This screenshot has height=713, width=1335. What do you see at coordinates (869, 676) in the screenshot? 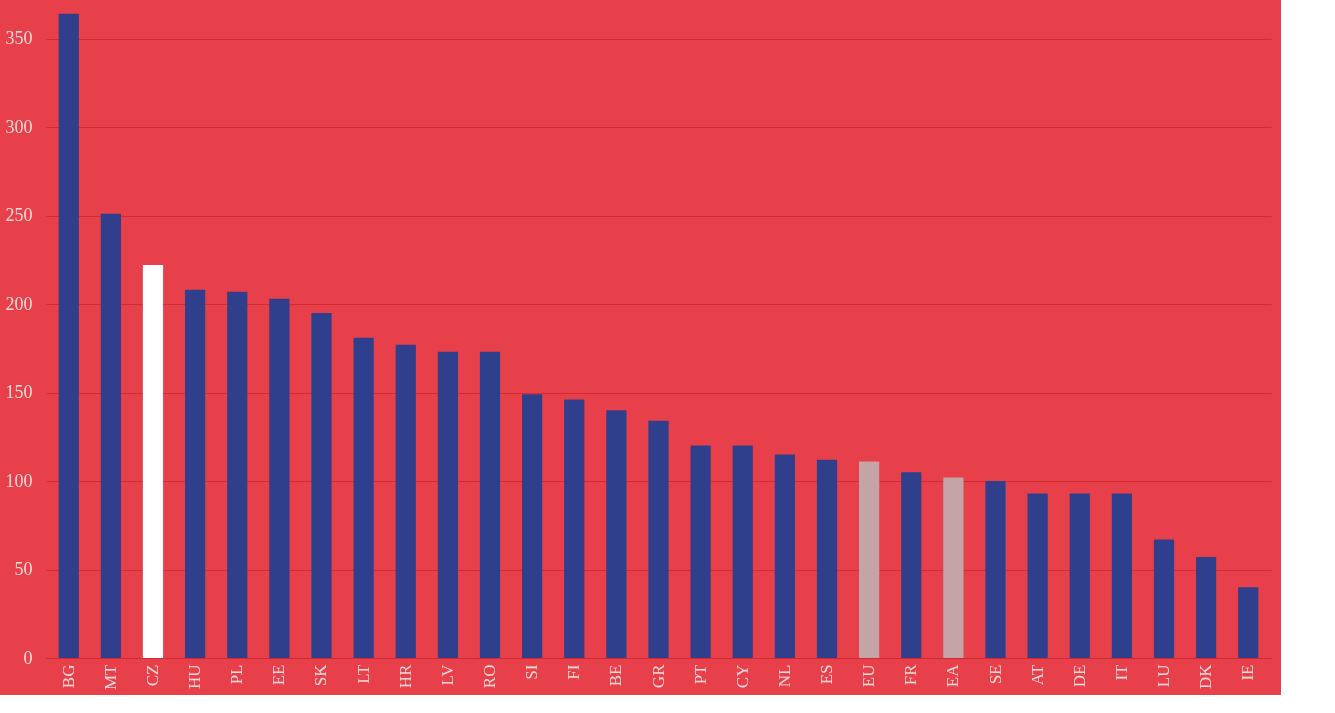
I see `x-tick-label: EU` at bounding box center [869, 676].